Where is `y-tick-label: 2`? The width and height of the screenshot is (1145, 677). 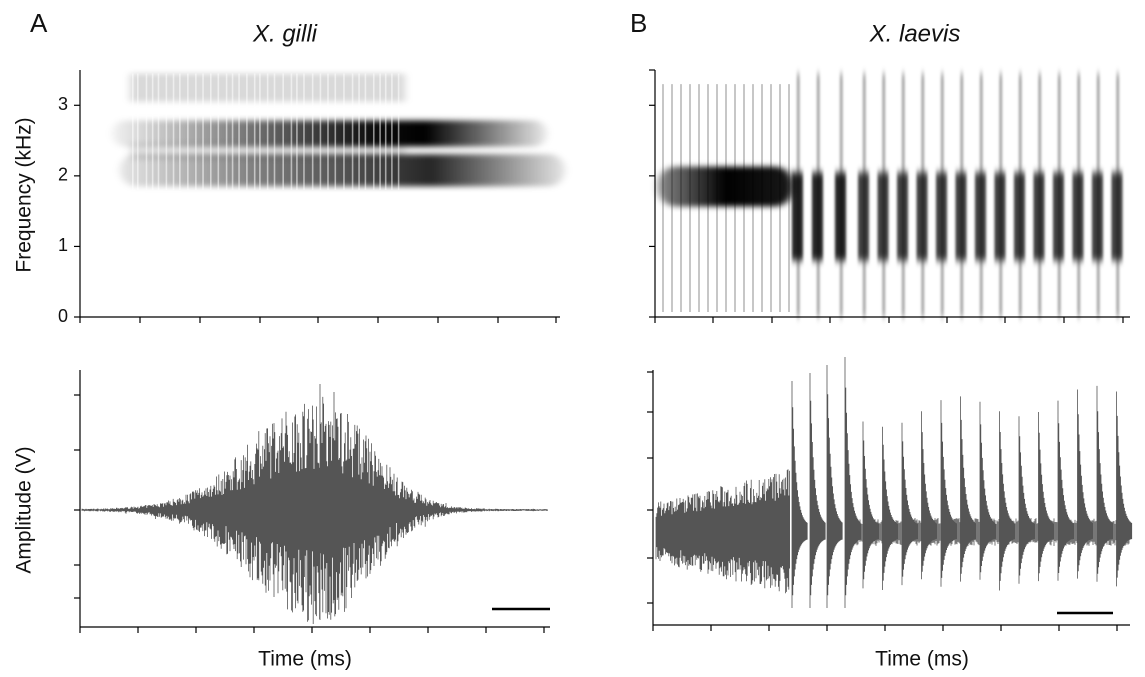
y-tick-label: 2 is located at coordinates (63, 175).